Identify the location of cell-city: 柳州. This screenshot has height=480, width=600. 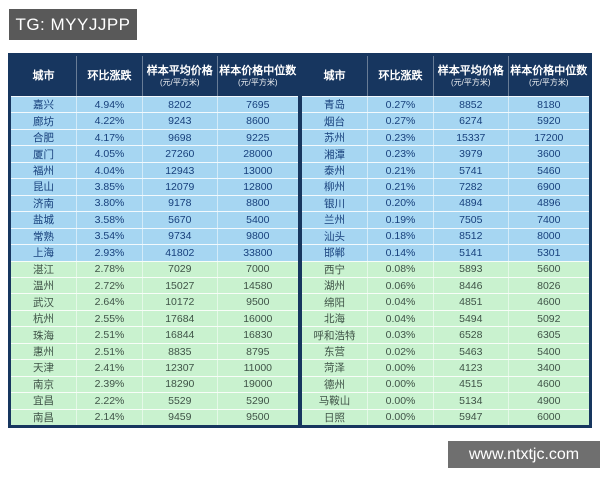
(335, 187).